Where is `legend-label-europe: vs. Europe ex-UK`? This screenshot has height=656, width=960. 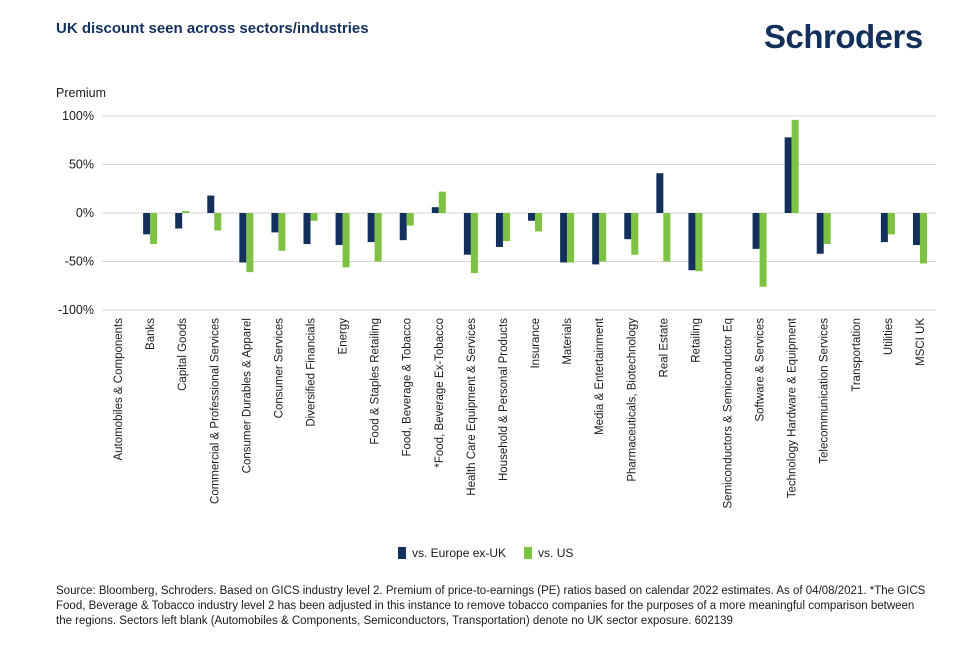 legend-label-europe: vs. Europe ex-UK is located at coordinates (459, 553).